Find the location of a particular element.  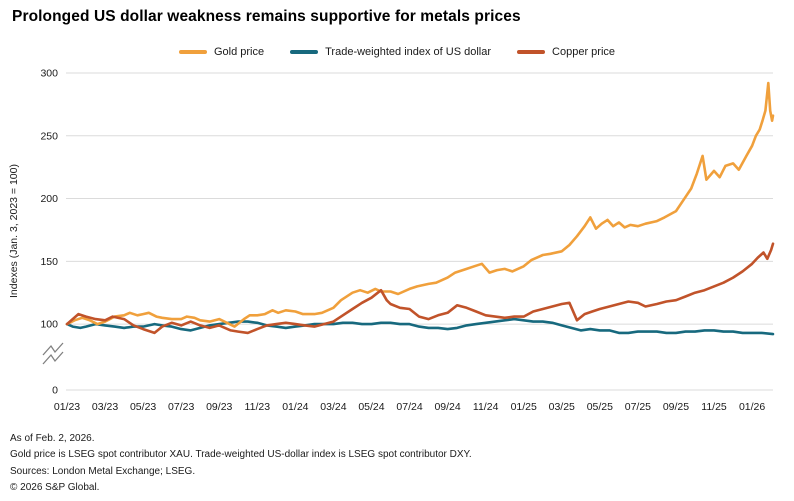

x-tick-label: 07/23 is located at coordinates (181, 407).